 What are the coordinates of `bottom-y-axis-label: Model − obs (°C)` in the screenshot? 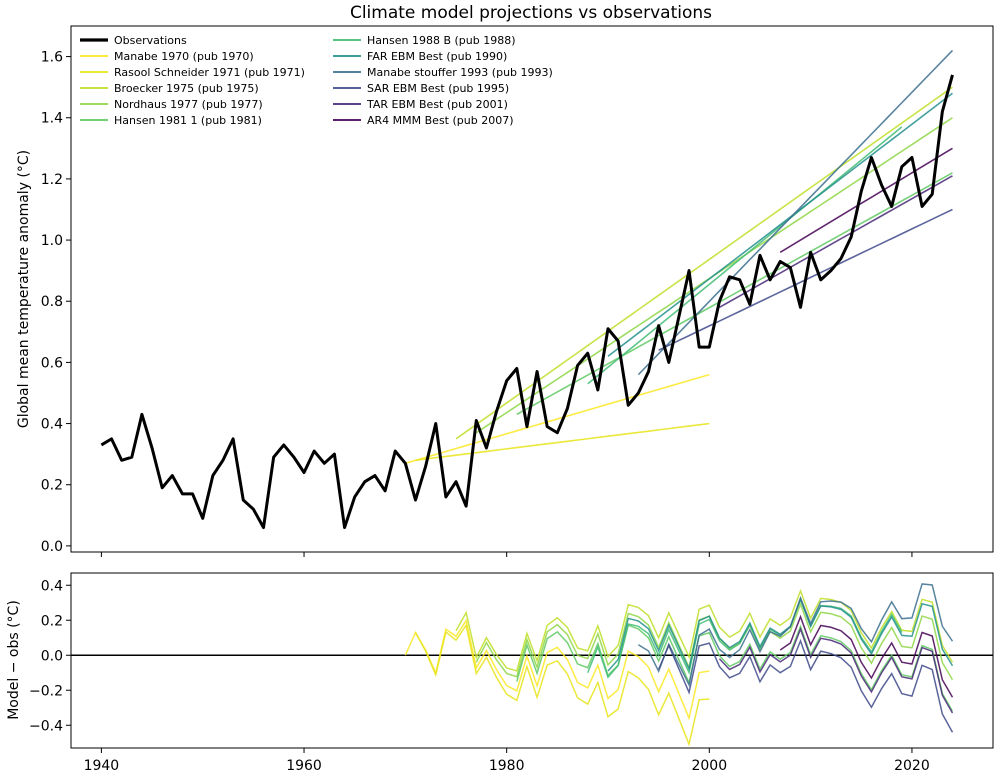 It's located at (14, 660).